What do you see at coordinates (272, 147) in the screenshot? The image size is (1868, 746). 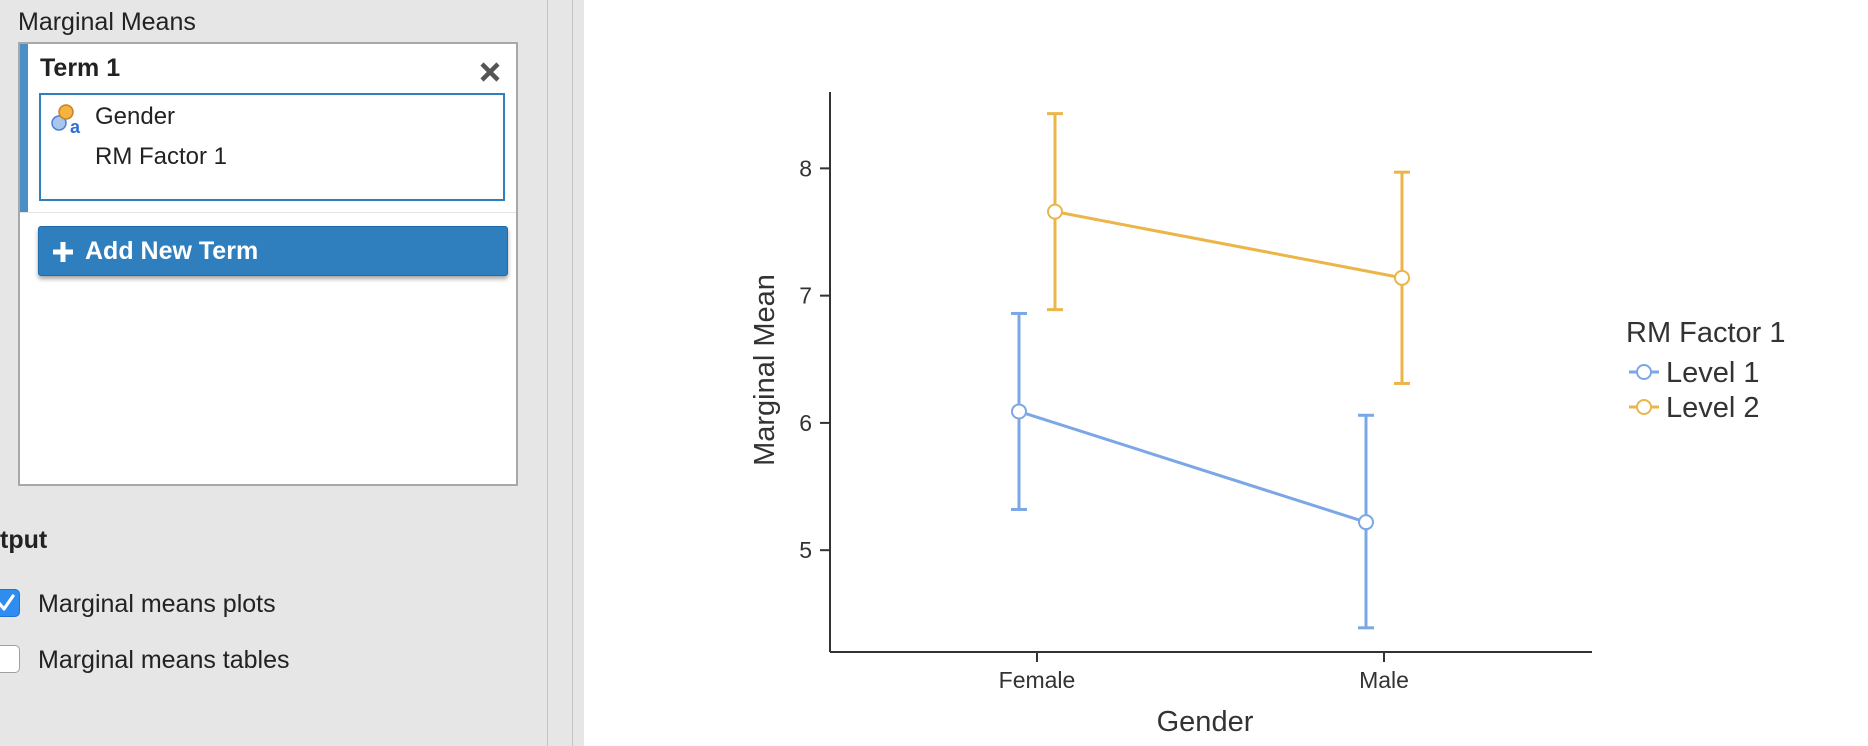 I see `term-variable-list: a Gender RM Factor 1` at bounding box center [272, 147].